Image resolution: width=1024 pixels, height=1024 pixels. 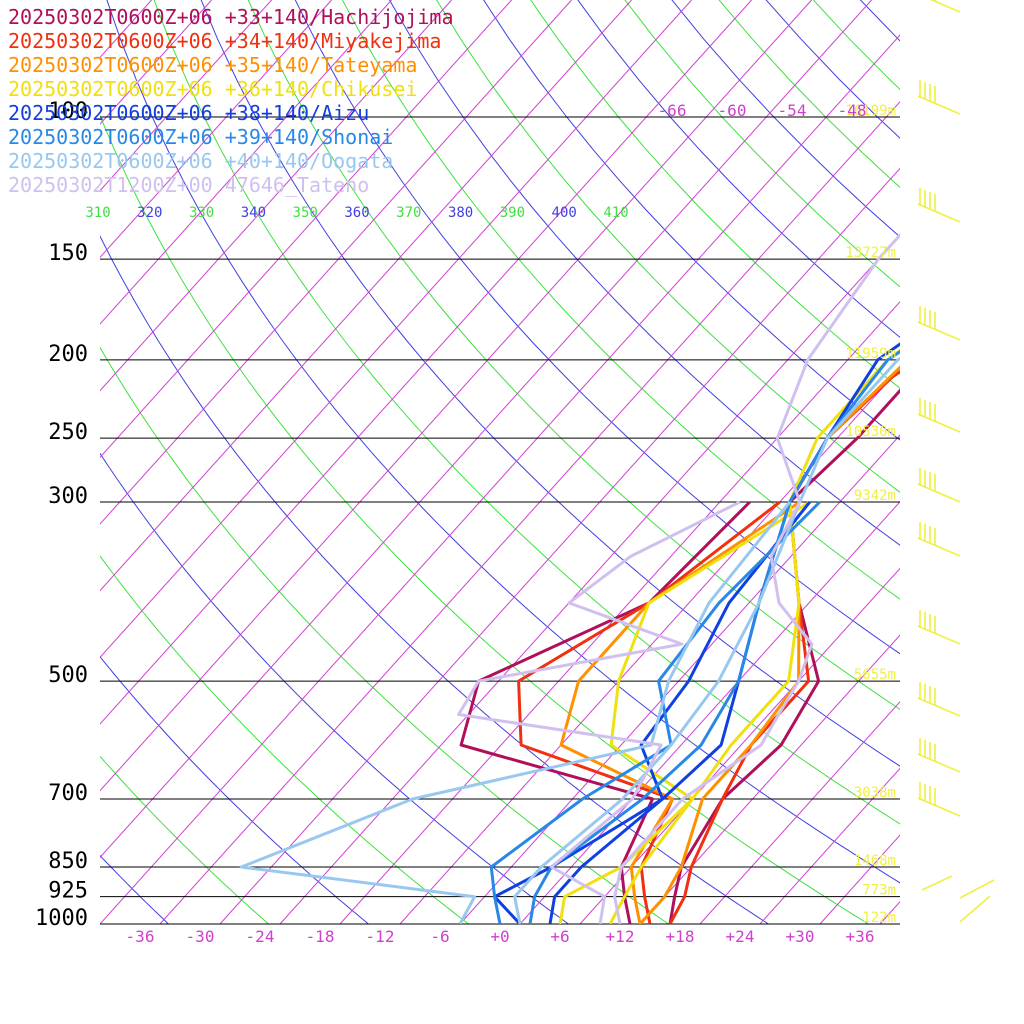 What do you see at coordinates (68, 891) in the screenshot?
I see `pressure-label: 925` at bounding box center [68, 891].